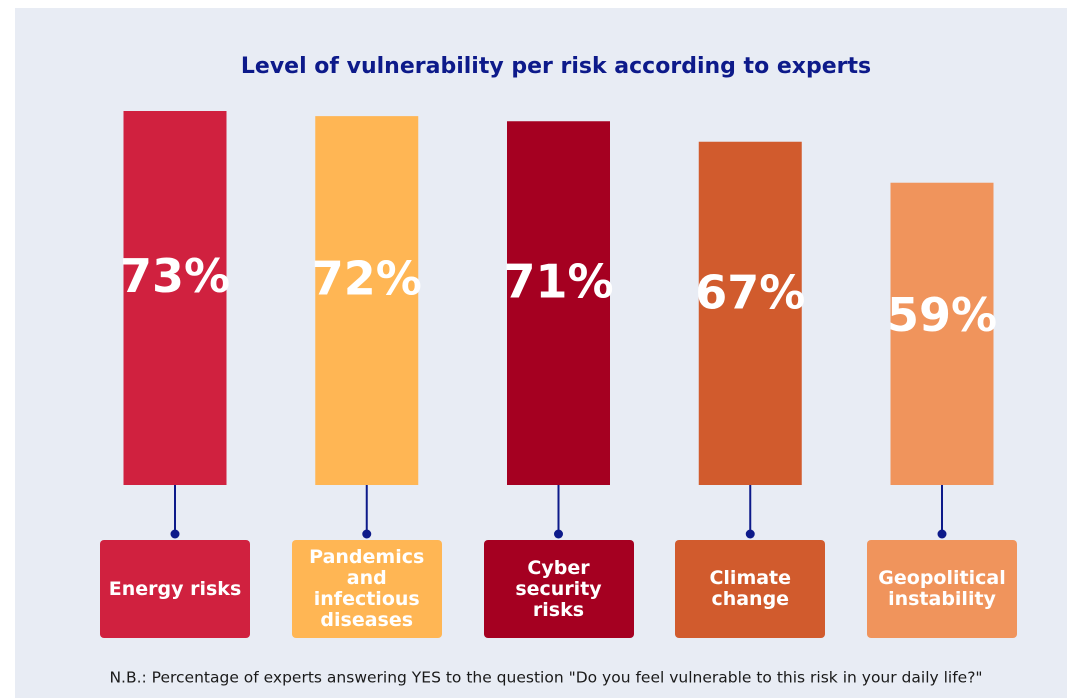 The height and width of the screenshot is (698, 1067). What do you see at coordinates (175, 276) in the screenshot?
I see `value-label: 73%` at bounding box center [175, 276].